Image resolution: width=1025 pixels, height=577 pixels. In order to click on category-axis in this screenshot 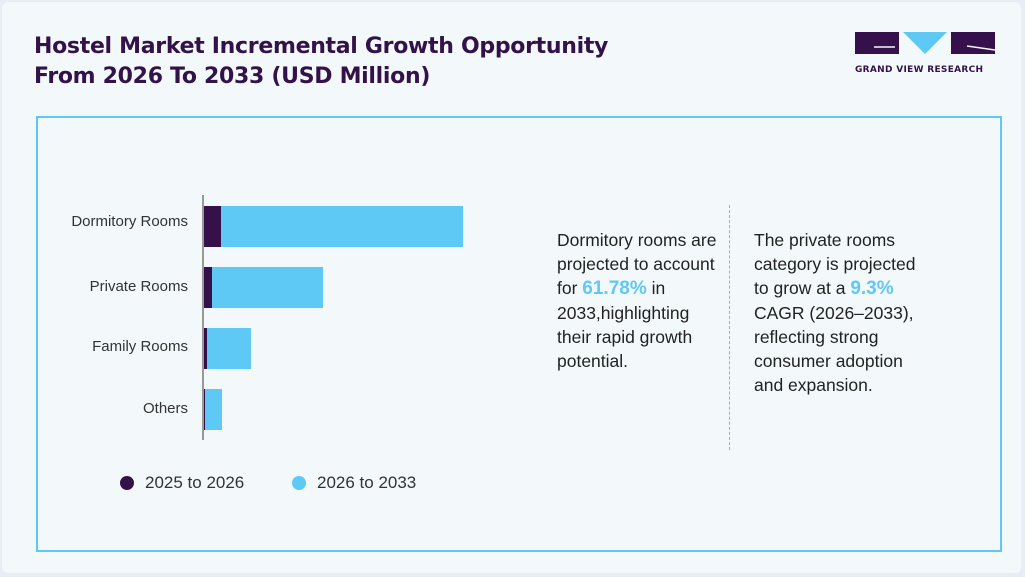, I will do `click(203, 317)`.